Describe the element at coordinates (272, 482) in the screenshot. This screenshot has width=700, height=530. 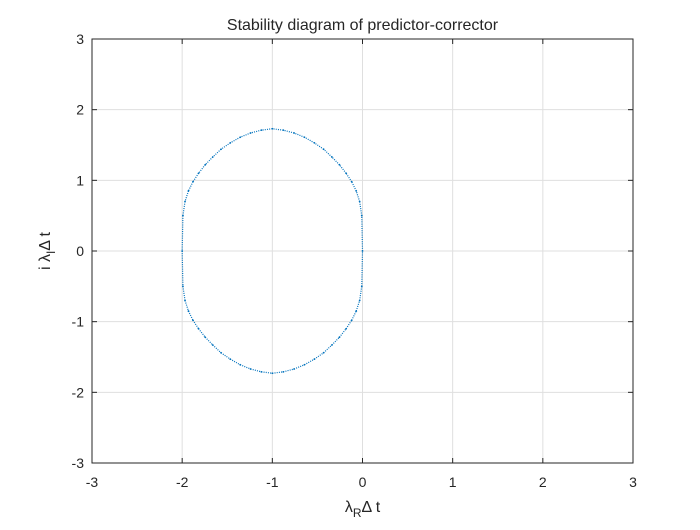
I see `x-tick-label: -1` at that location.